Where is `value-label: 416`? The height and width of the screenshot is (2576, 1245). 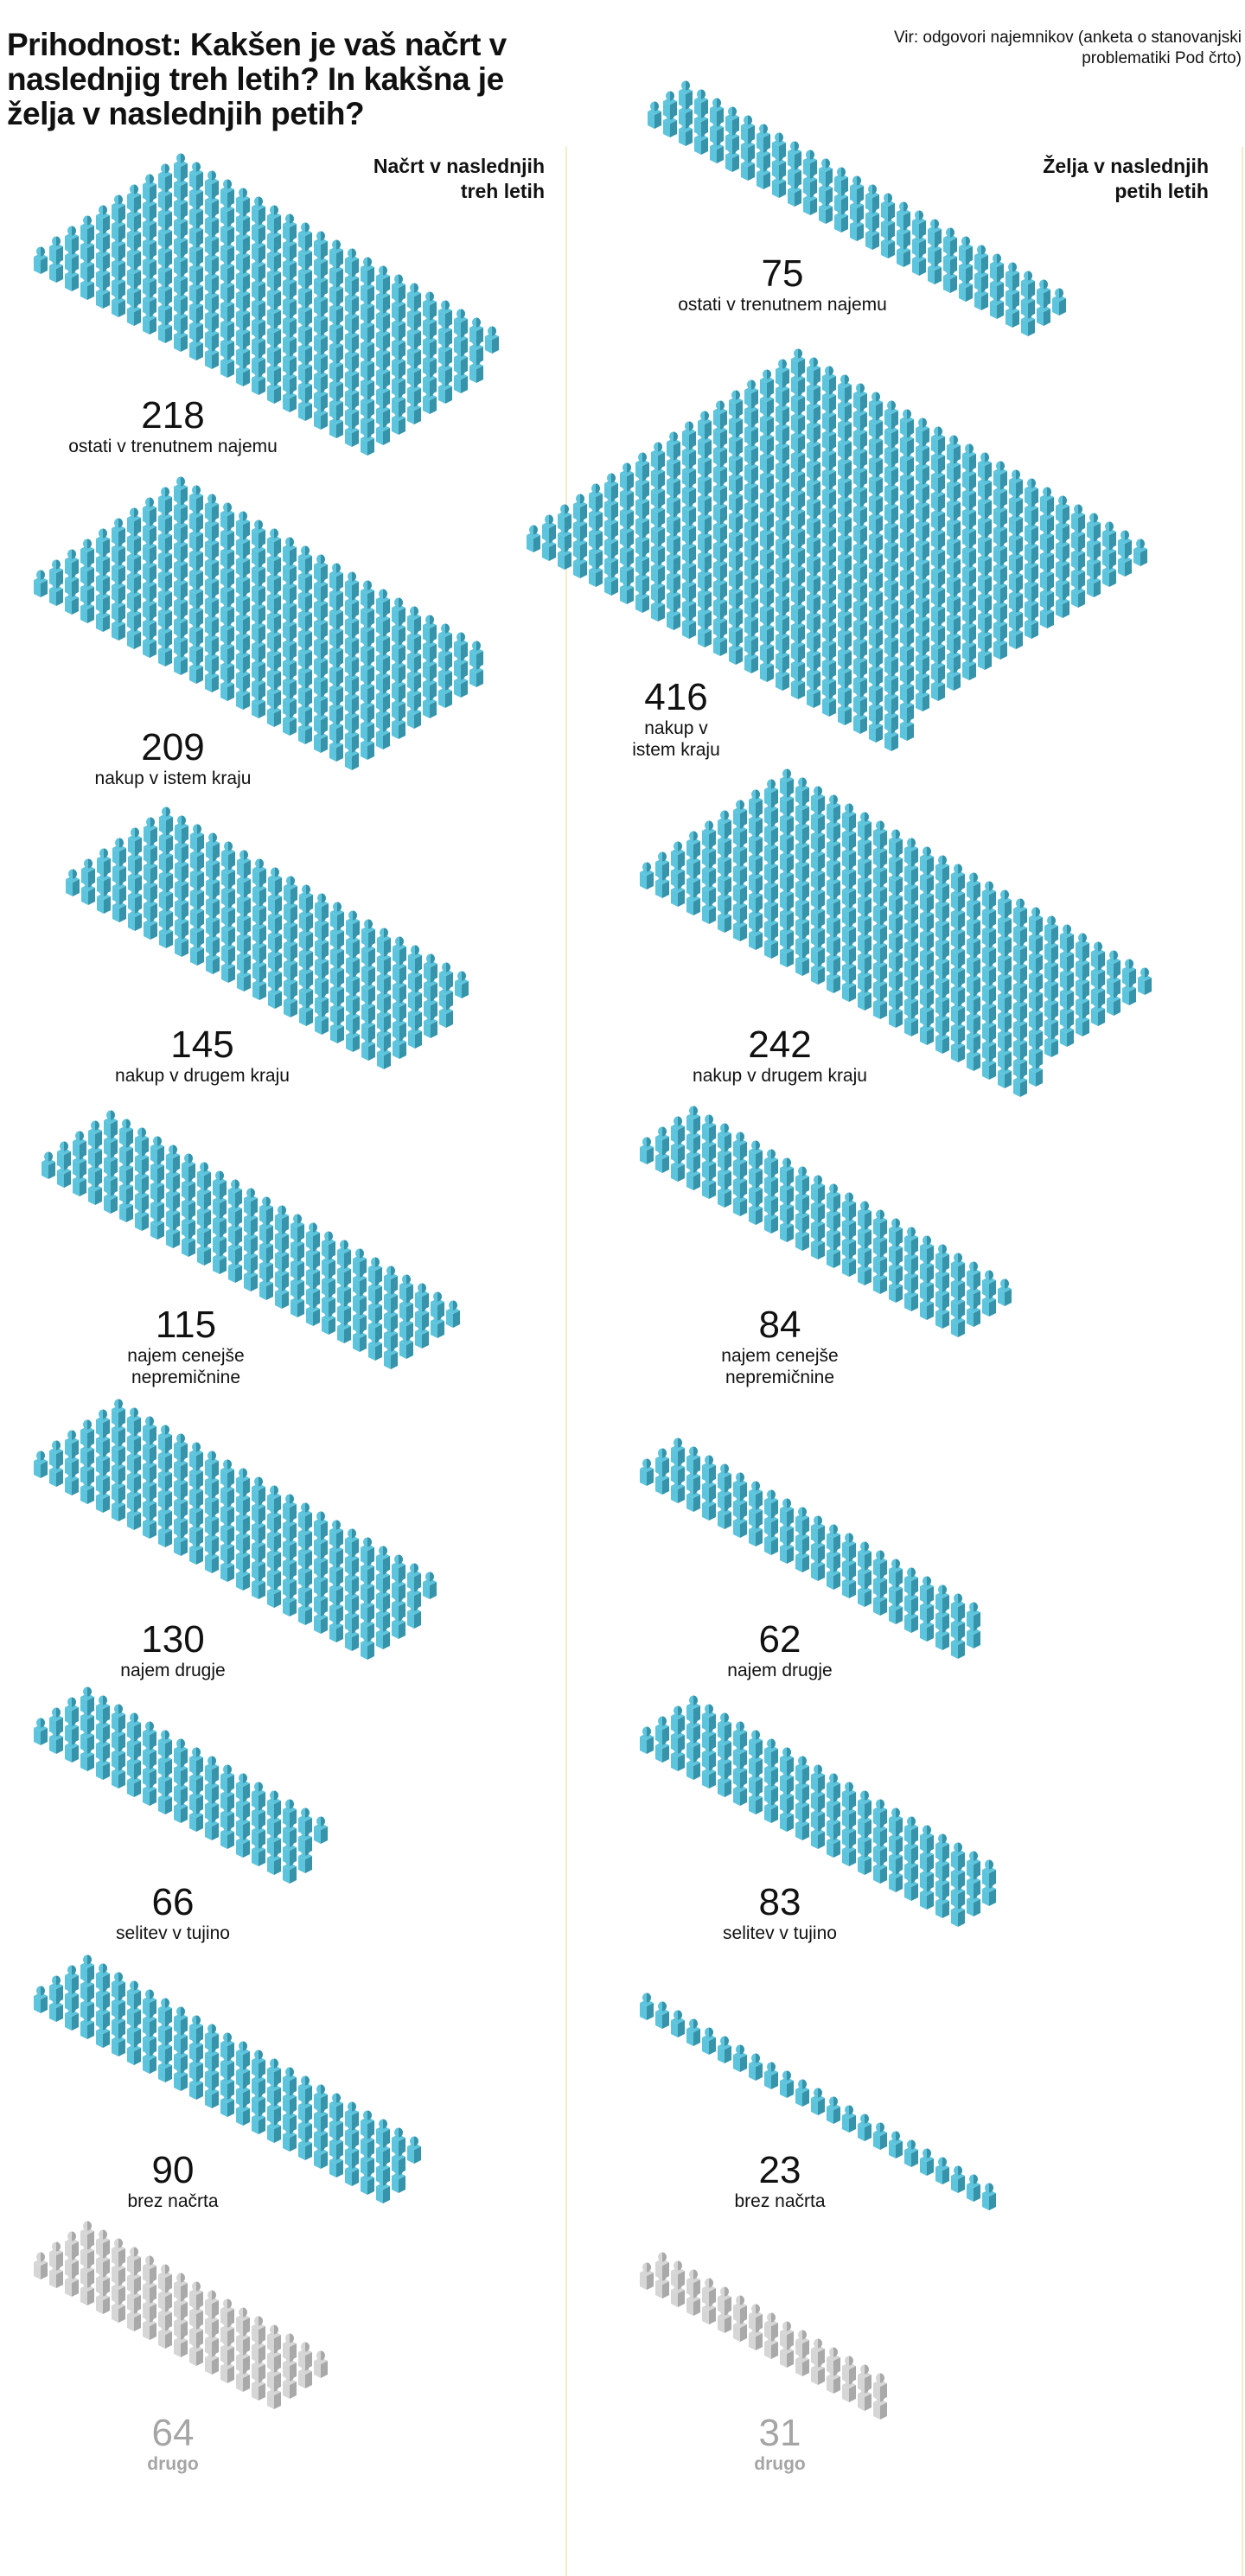
value-label: 416 is located at coordinates (676, 697).